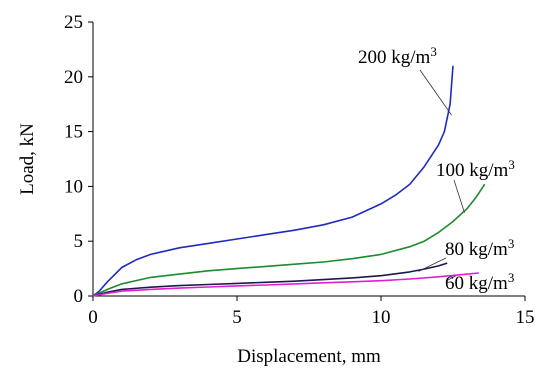  I want to click on y-axis-title: Load, kN, so click(27, 159).